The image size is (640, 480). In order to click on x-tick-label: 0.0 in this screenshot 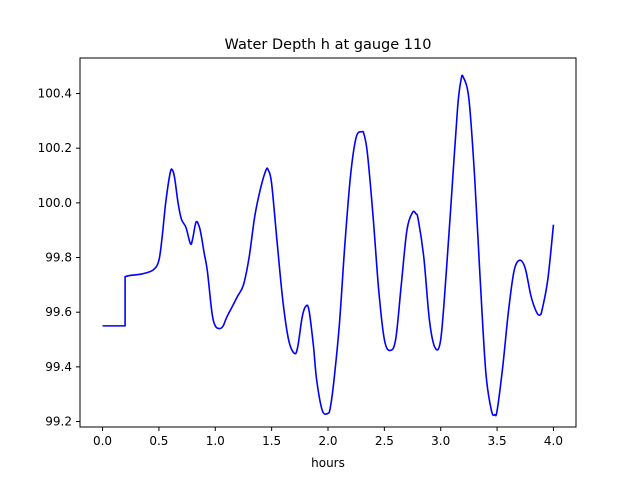, I will do `click(102, 441)`.